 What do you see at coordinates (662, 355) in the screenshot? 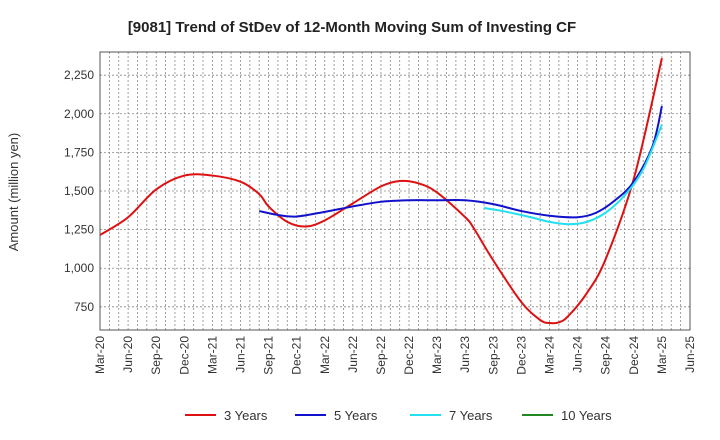
I see `x-tick-label: Mar-25` at bounding box center [662, 355].